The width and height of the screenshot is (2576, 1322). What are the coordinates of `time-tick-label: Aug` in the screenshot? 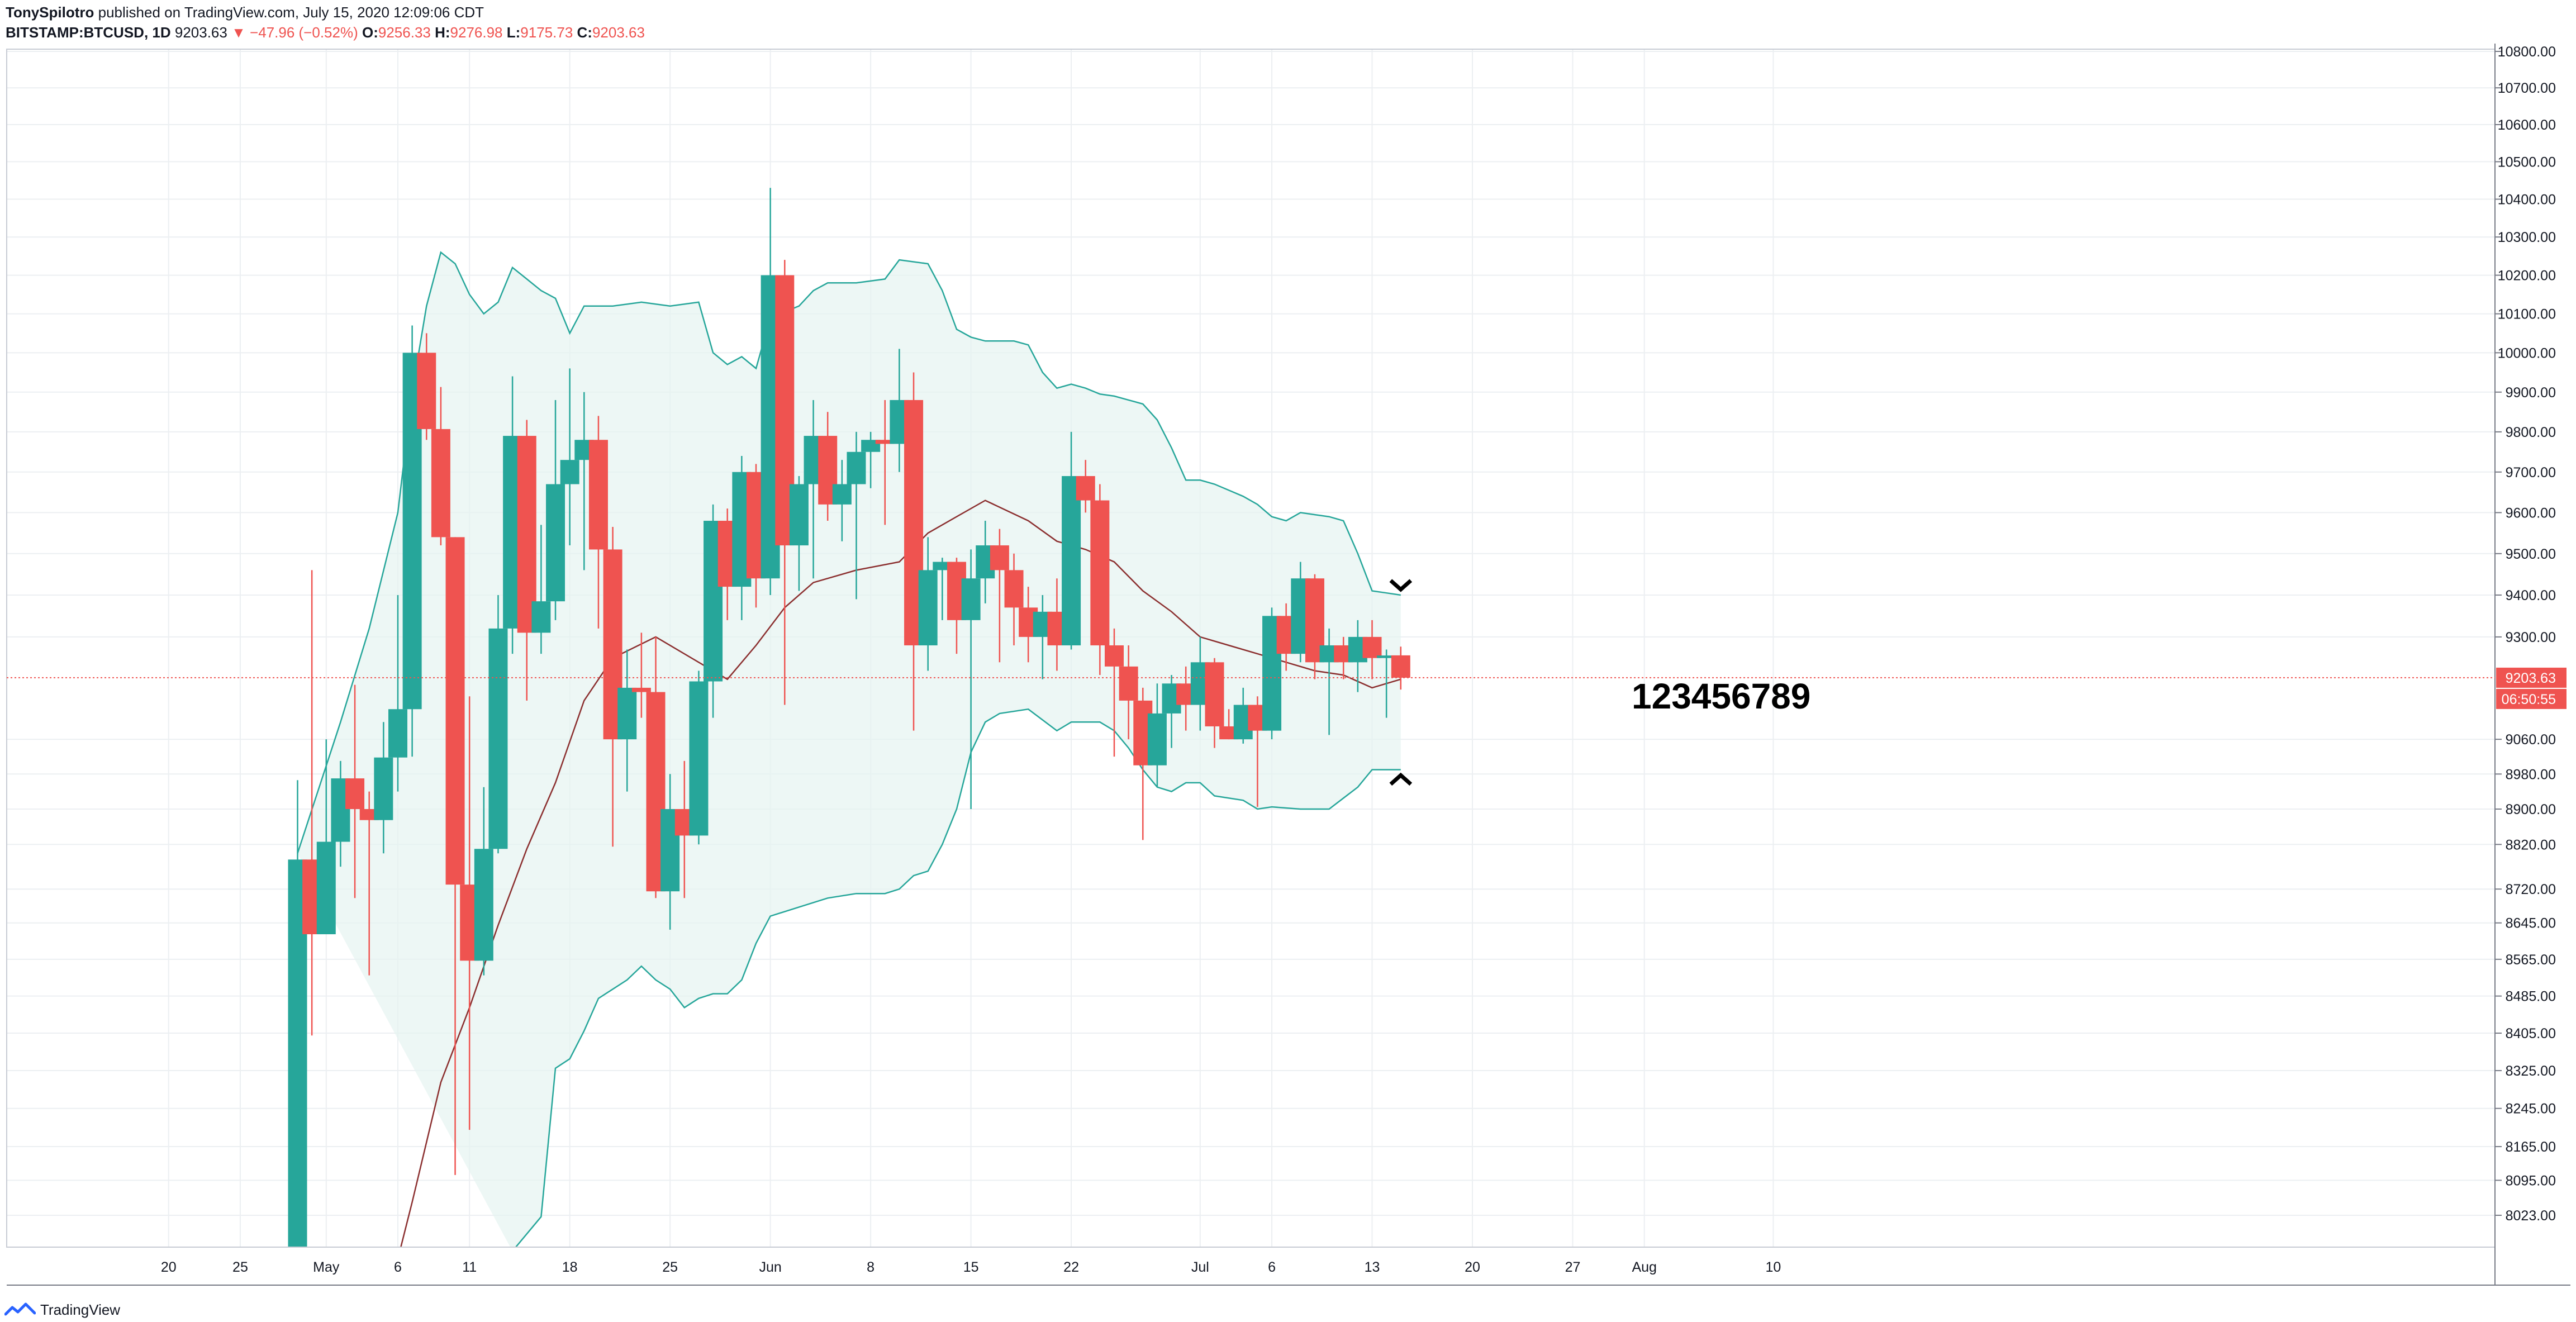 It's located at (1644, 1267).